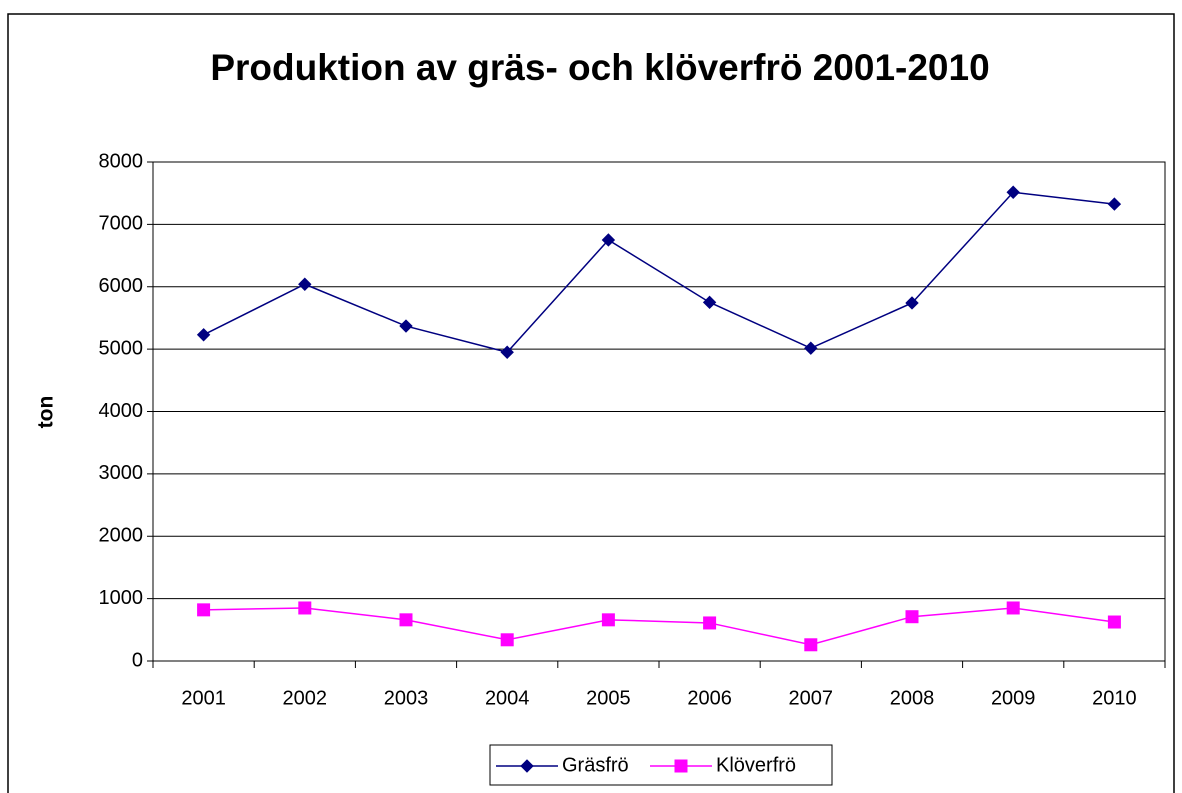  Describe the element at coordinates (121, 473) in the screenshot. I see `y-tick-label: 3000` at that location.